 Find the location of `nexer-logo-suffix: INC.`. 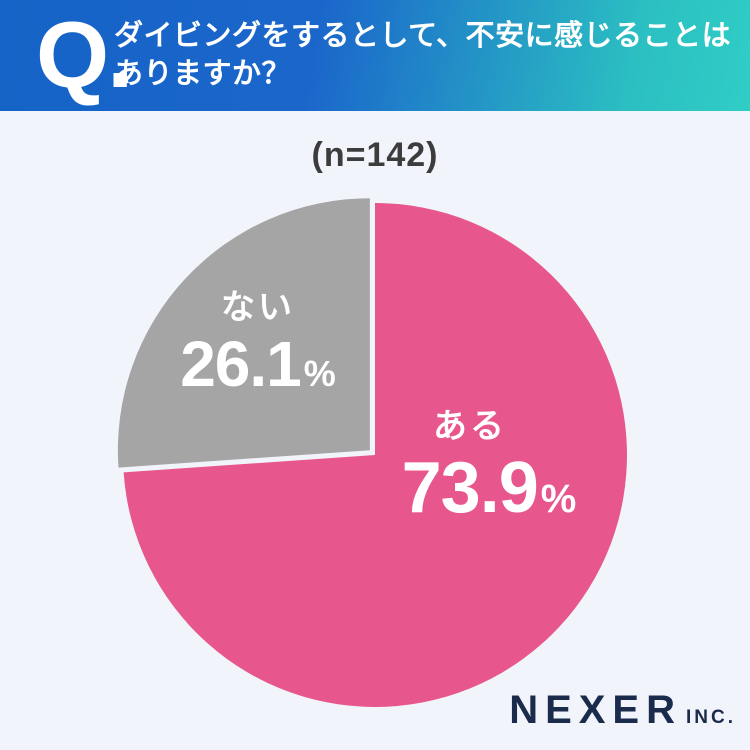

nexer-logo-suffix: INC. is located at coordinates (711, 717).